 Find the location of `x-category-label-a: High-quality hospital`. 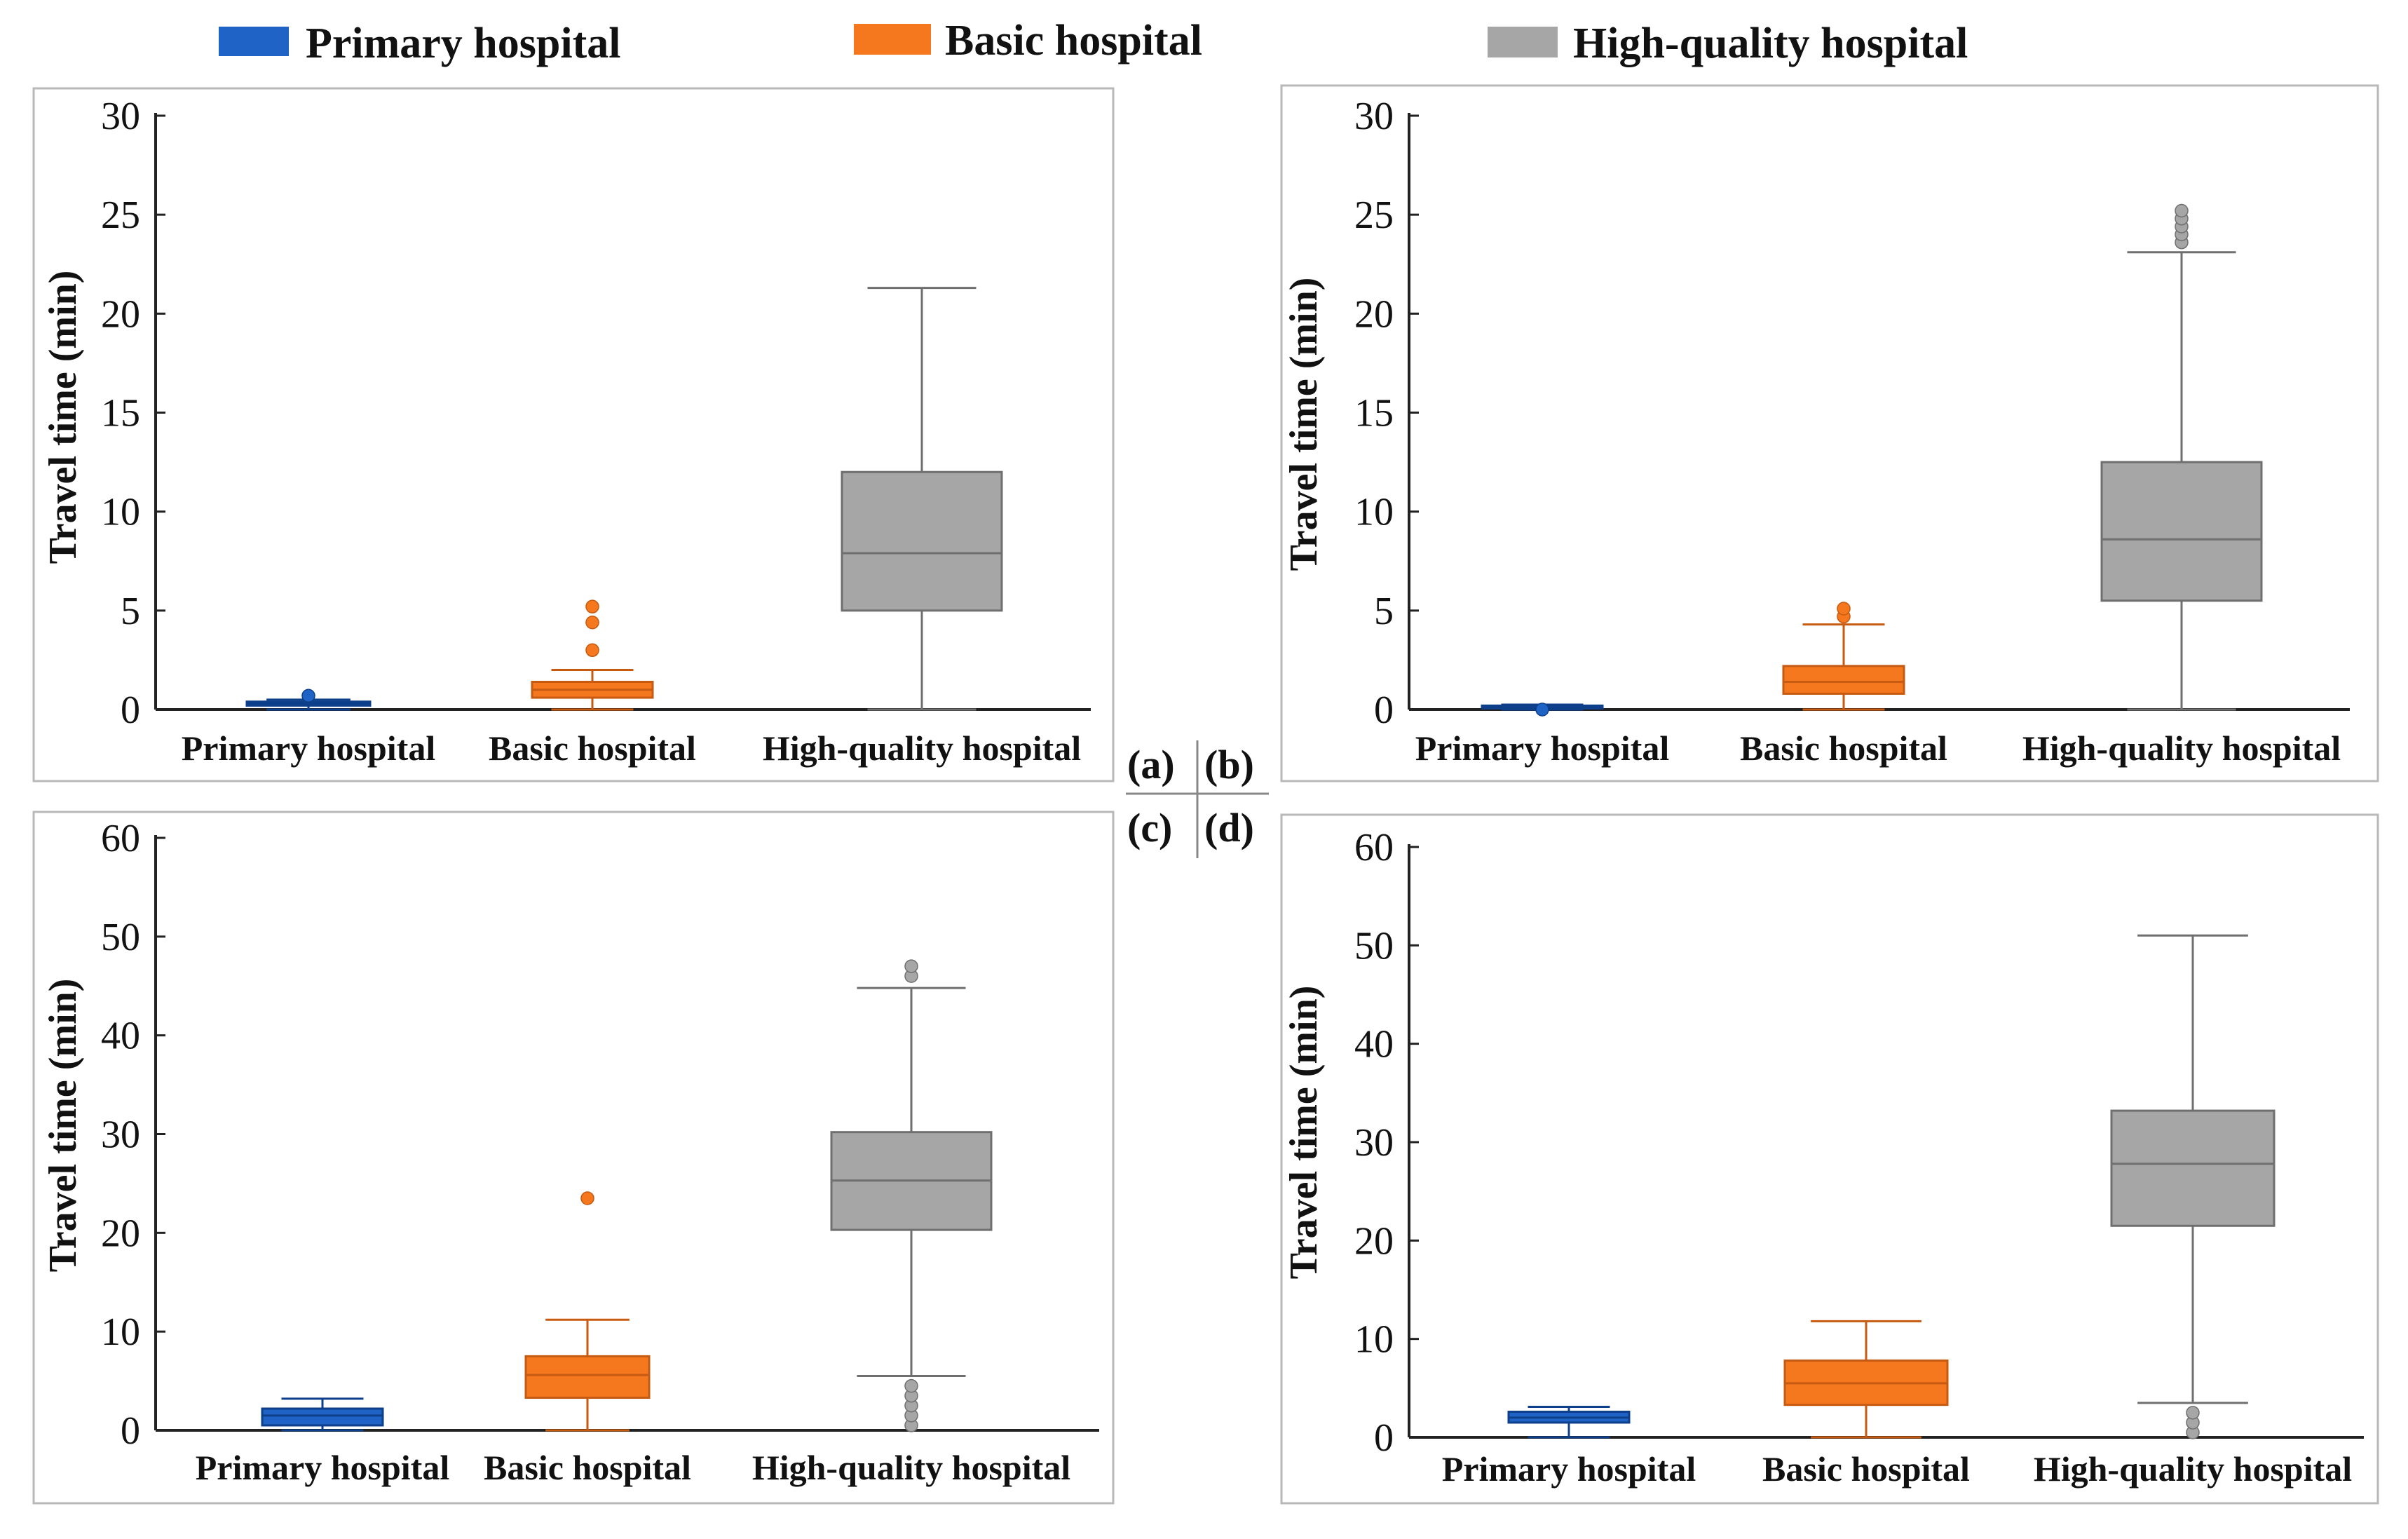

x-category-label-a: High-quality hospital is located at coordinates (922, 748).